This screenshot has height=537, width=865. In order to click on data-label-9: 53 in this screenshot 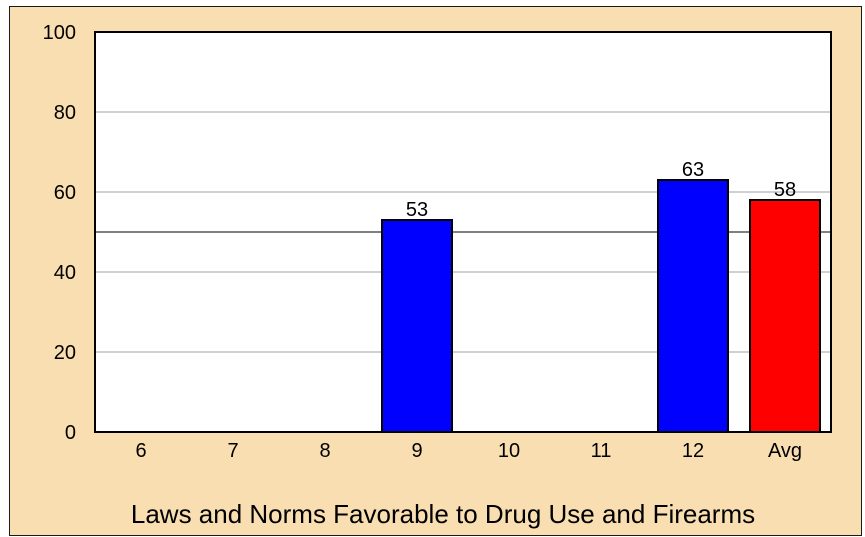, I will do `click(417, 210)`.